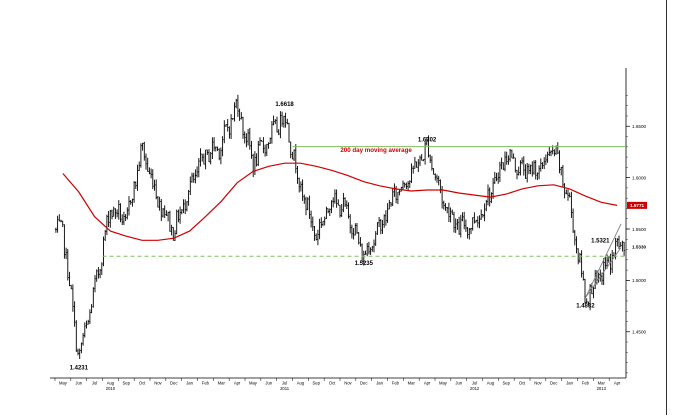 The height and width of the screenshot is (420, 679). Describe the element at coordinates (639, 126) in the screenshot. I see `y-tick-label: 1.6500` at that location.